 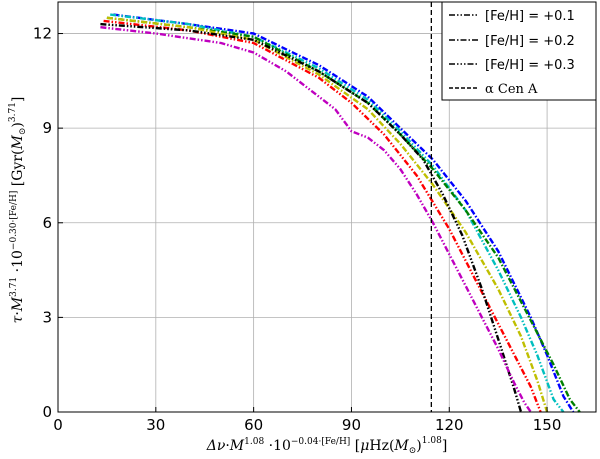 I want to click on y-tick-label: 6, so click(x=47, y=223).